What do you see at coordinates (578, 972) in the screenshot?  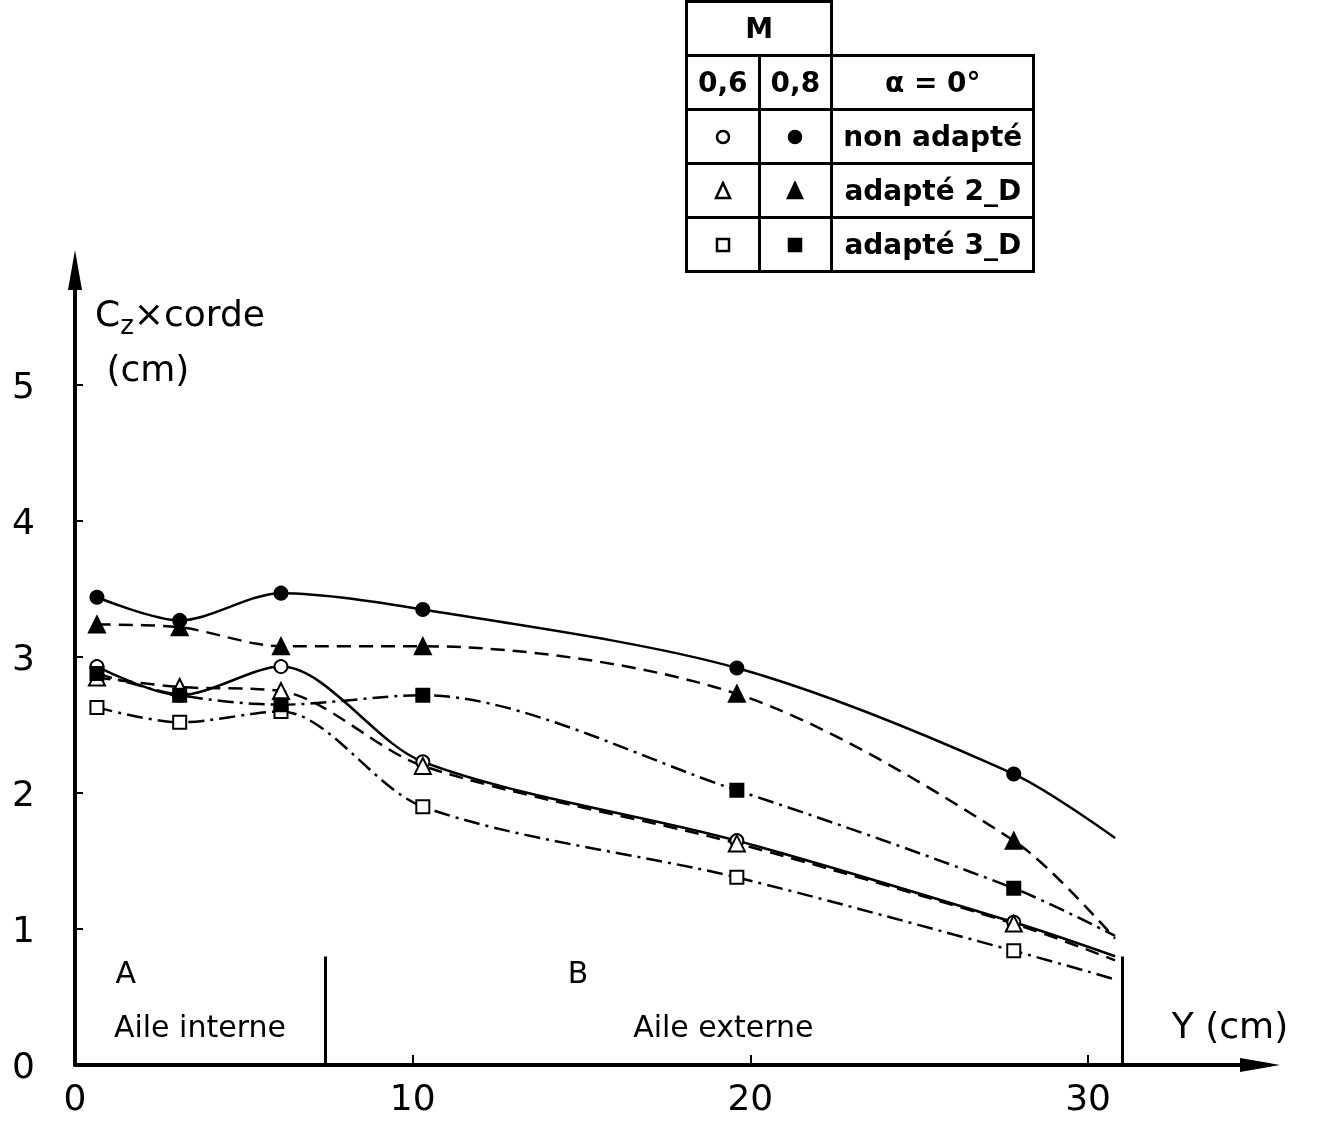 I see `annotation: B` at bounding box center [578, 972].